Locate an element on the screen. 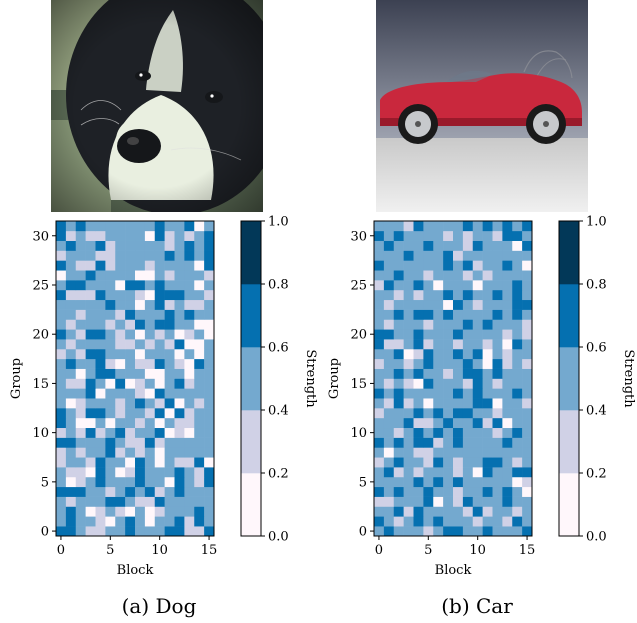 Image resolution: width=637 pixels, height=623 pixels. colorbar-segment is located at coordinates (569, 379).